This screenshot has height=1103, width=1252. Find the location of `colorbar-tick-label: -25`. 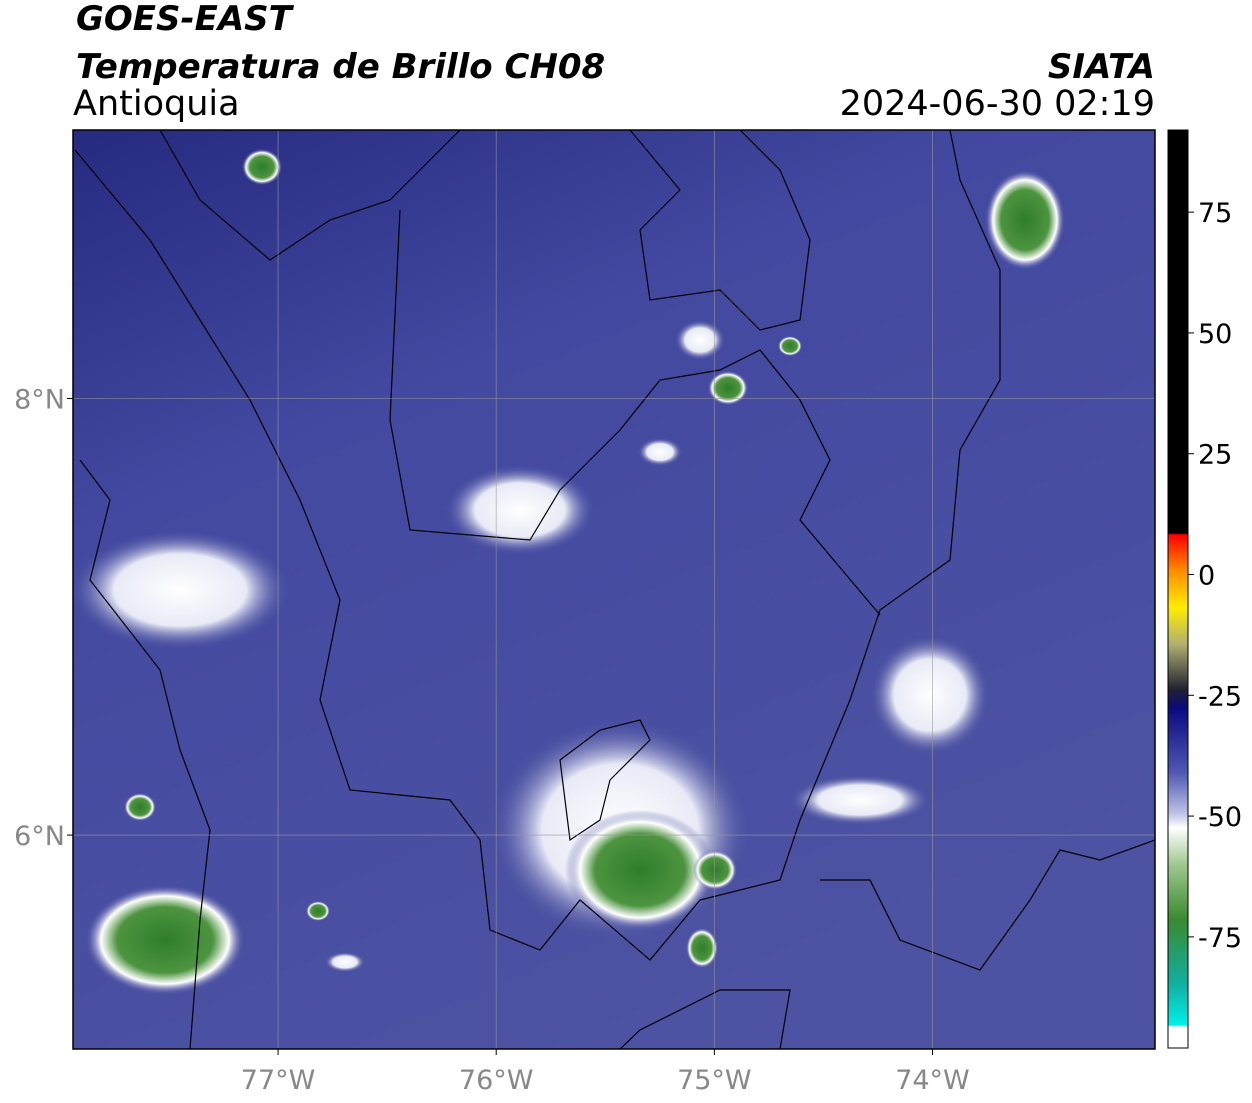

colorbar-tick-label: -25 is located at coordinates (1220, 696).